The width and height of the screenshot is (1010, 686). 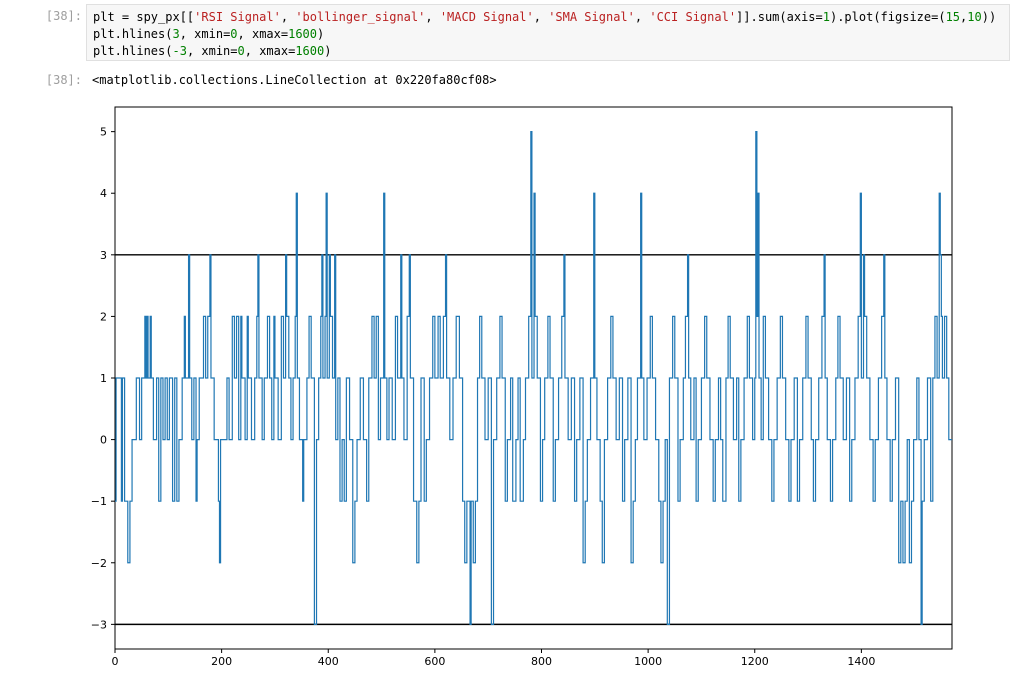 What do you see at coordinates (974, 17) in the screenshot?
I see `line1-token: 10` at bounding box center [974, 17].